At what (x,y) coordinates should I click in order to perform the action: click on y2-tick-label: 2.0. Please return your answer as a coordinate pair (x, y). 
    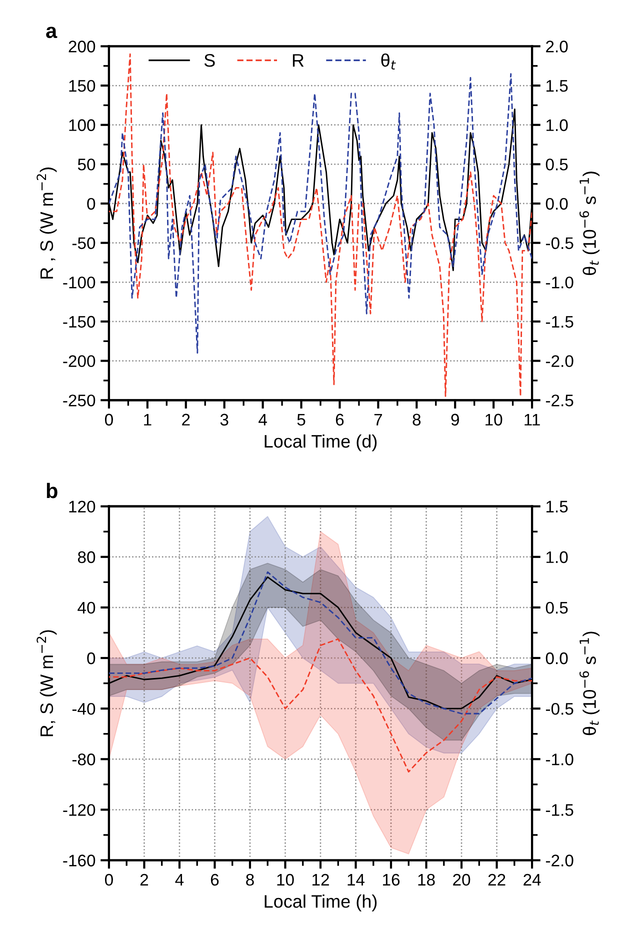
    Looking at the image, I should click on (557, 46).